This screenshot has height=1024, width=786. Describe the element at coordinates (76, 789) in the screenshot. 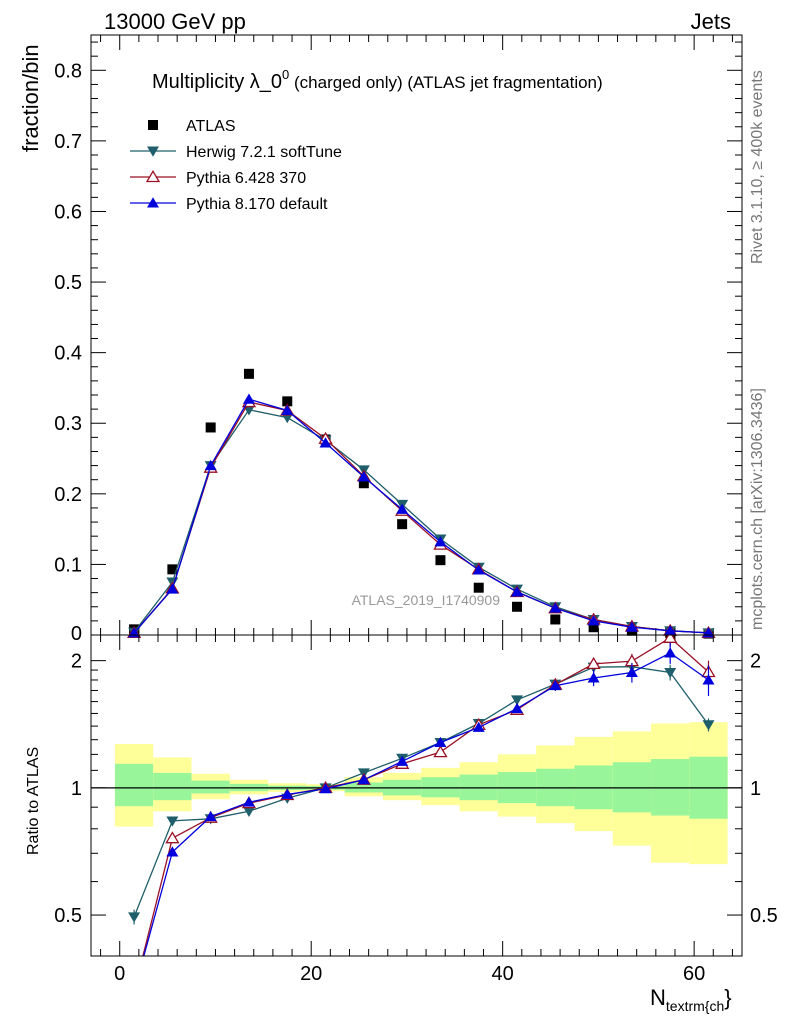

I see `ratio-y-tick-label: 1` at that location.